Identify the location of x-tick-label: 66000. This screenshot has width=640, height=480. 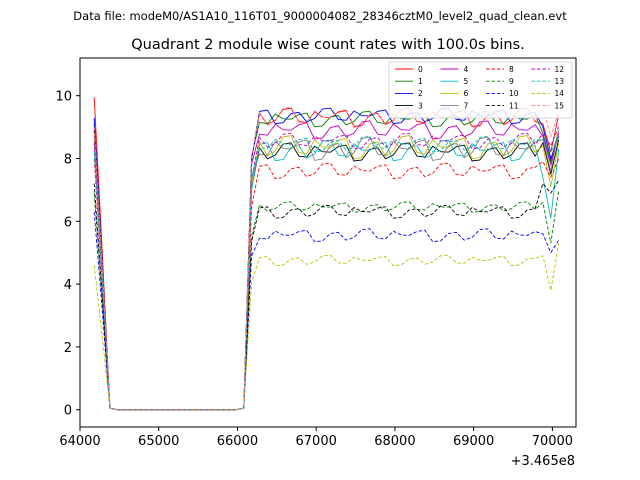
(237, 441).